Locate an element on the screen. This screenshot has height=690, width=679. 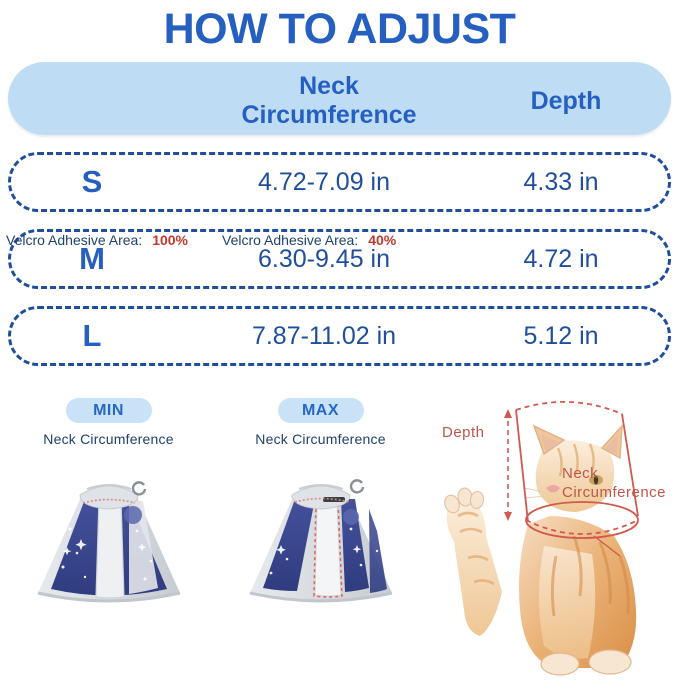
column-header-neck-line1: Neck is located at coordinates (329, 86).